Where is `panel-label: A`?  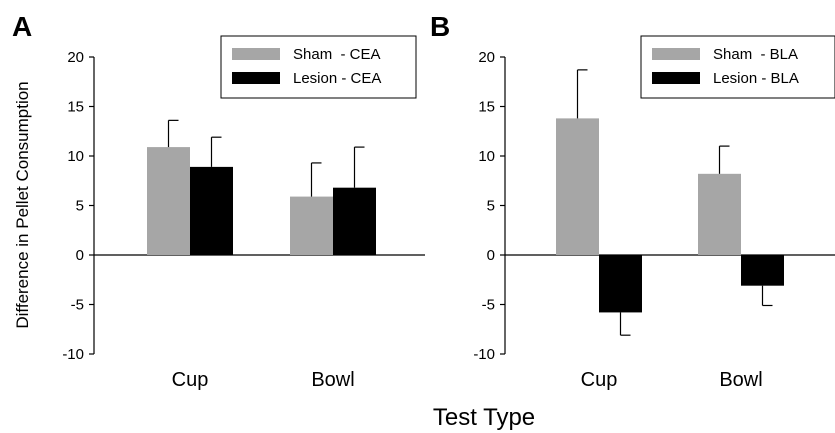
panel-label: A is located at coordinates (22, 26).